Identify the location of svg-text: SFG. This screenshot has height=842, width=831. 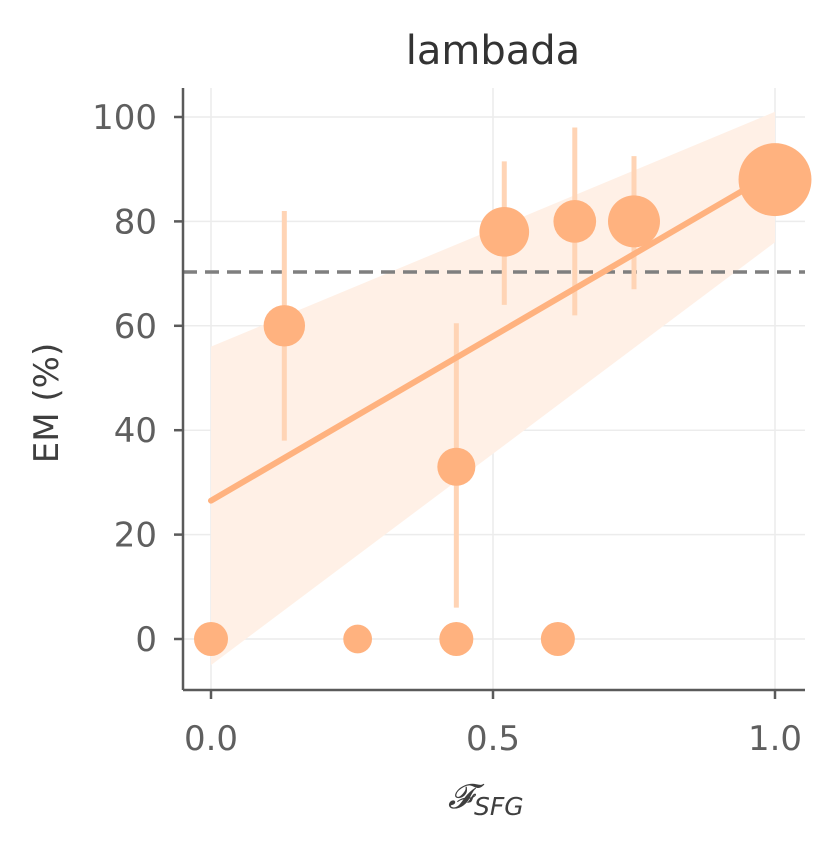
(499, 806).